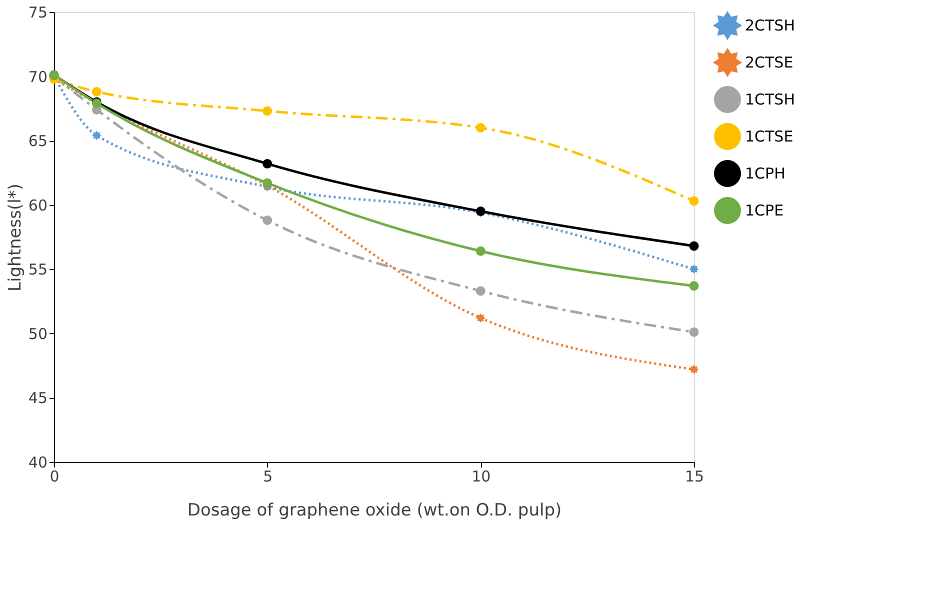 The height and width of the screenshot is (614, 937). What do you see at coordinates (769, 63) in the screenshot?
I see `legend-label: 2CTSE` at bounding box center [769, 63].